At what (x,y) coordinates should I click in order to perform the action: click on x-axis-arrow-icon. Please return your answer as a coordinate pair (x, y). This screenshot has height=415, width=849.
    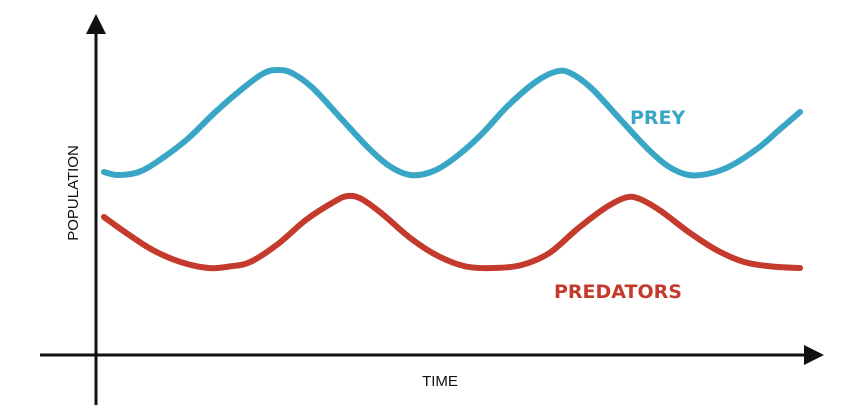
    Looking at the image, I should click on (814, 355).